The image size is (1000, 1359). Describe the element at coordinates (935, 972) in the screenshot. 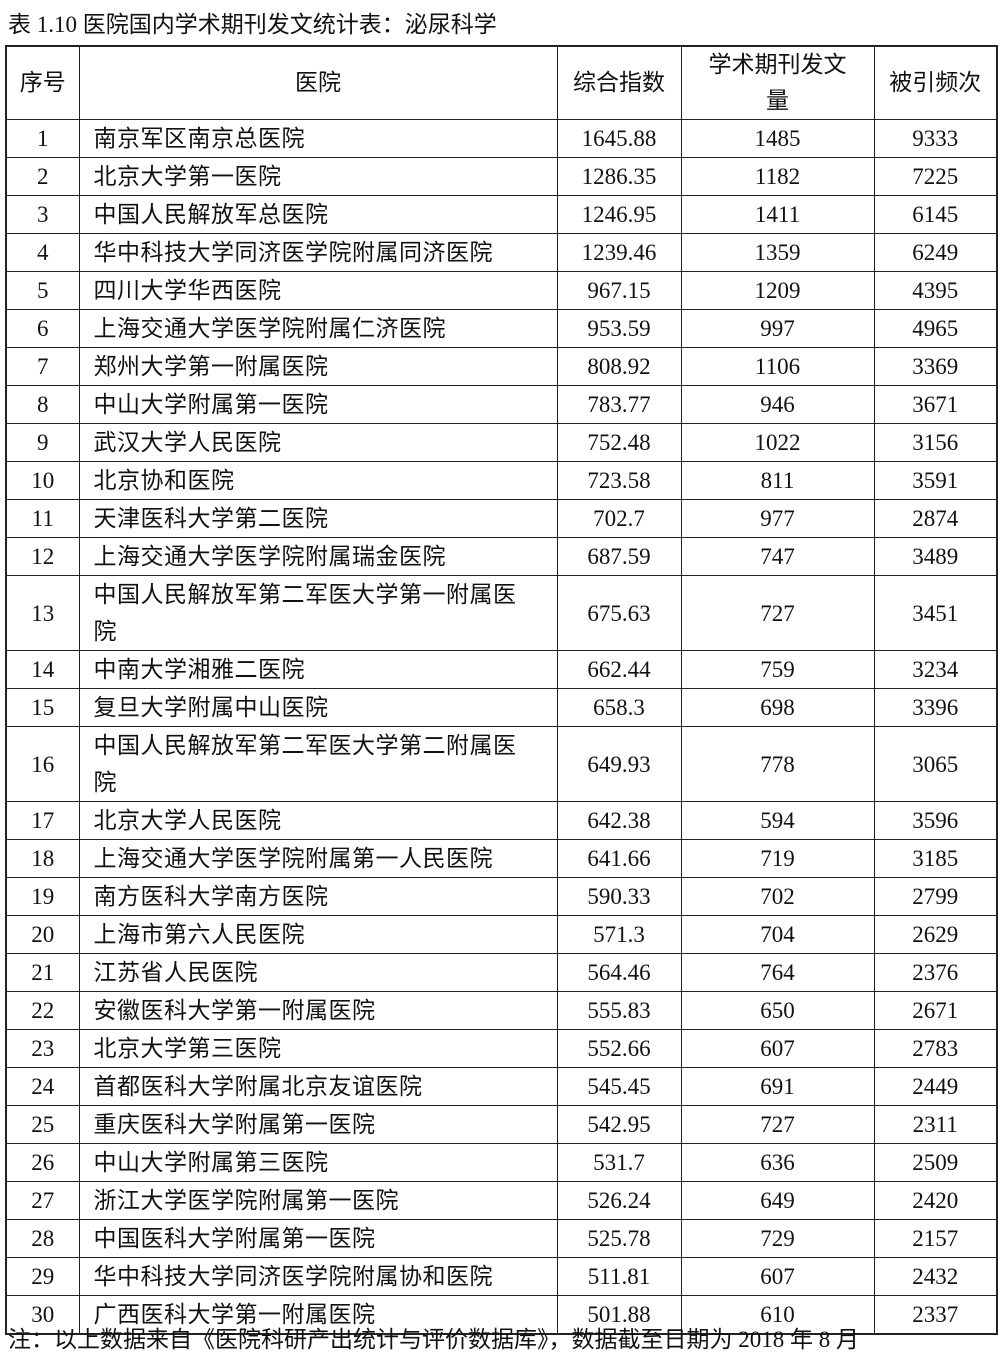

I see `cell-citations: 2376` at that location.